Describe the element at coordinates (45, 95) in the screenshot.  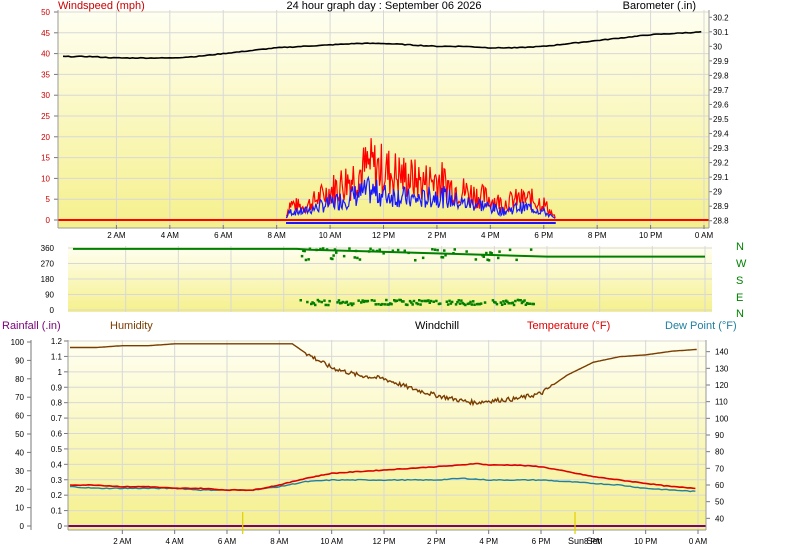
I see `windspeed-tick-label: 30` at that location.